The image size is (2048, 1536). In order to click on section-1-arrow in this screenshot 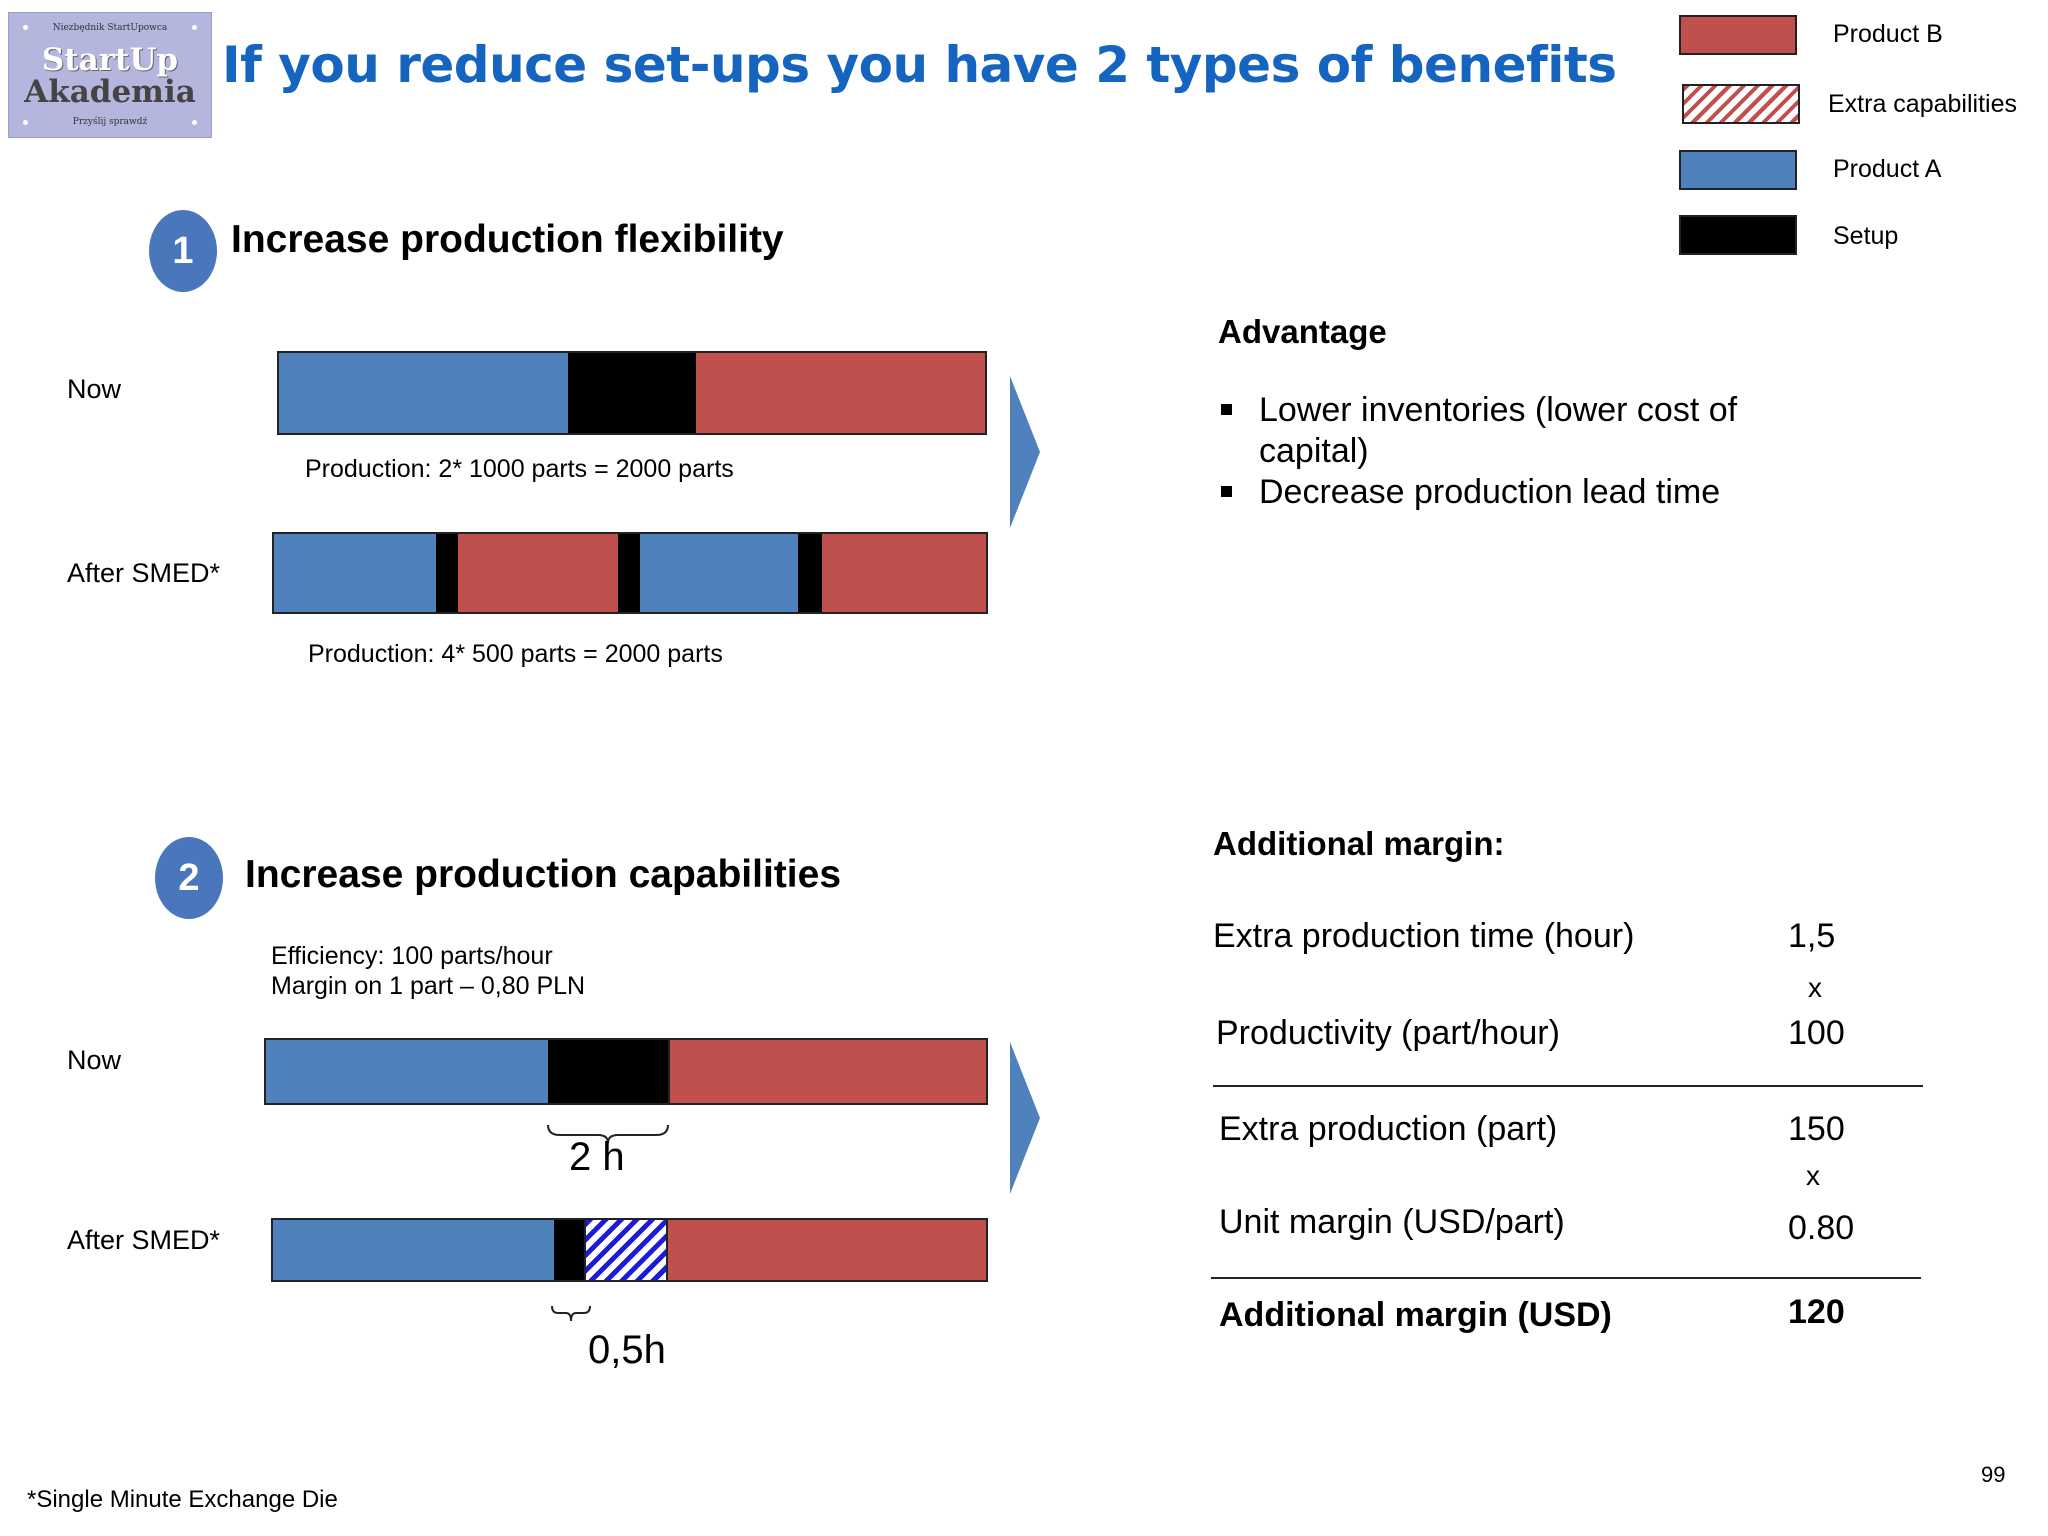, I will do `click(1025, 452)`.